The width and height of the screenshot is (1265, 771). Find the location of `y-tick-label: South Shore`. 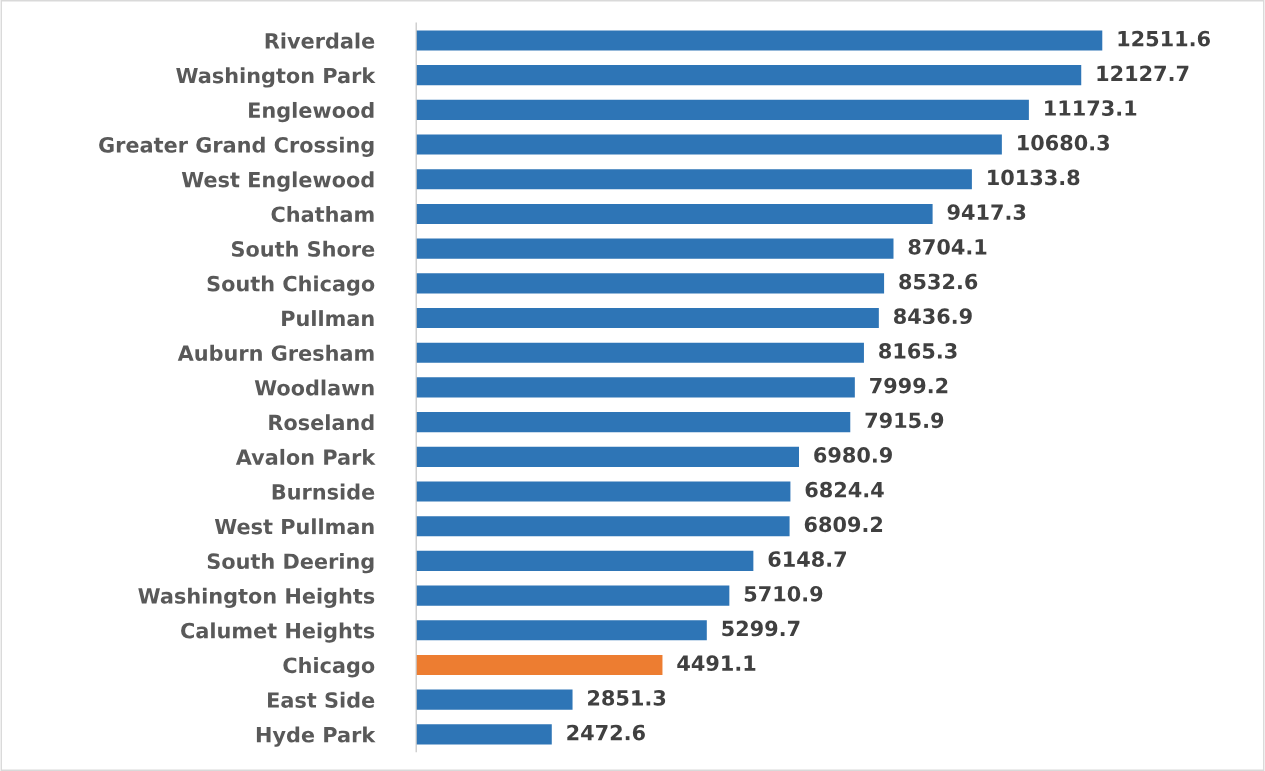

y-tick-label: South Shore is located at coordinates (303, 248).